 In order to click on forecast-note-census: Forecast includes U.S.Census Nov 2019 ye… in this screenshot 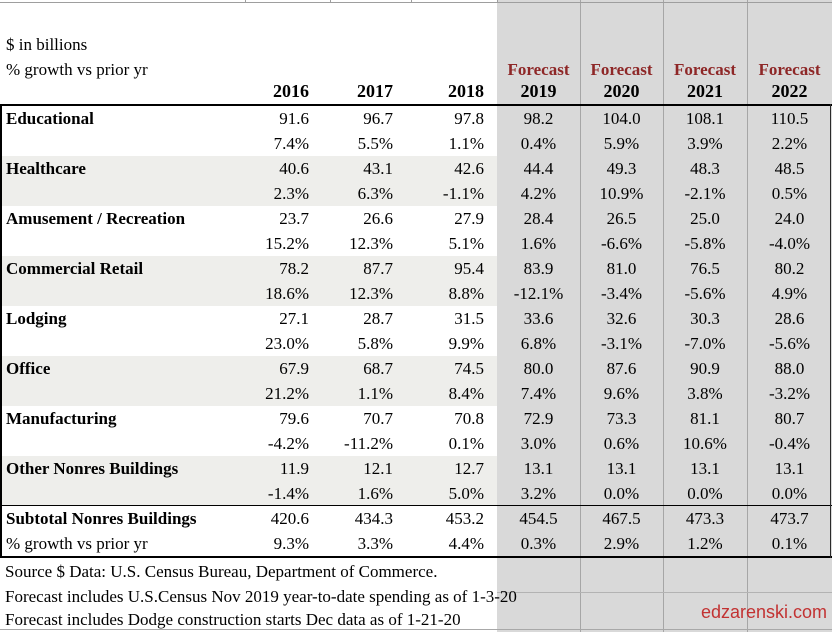, I will do `click(261, 596)`.